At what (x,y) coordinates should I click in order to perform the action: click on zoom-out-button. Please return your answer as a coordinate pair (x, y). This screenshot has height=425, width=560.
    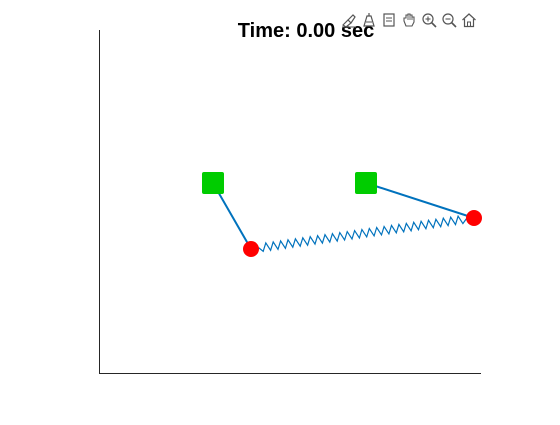
    Looking at the image, I should click on (449, 20).